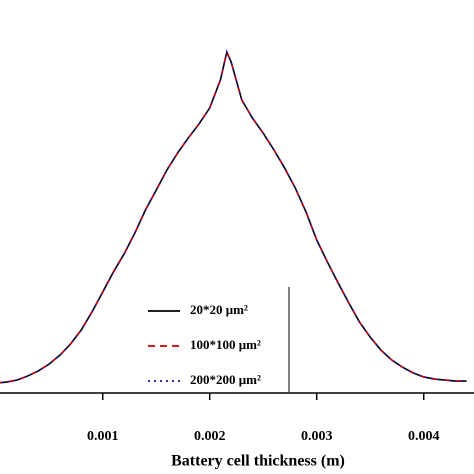  What do you see at coordinates (225, 379) in the screenshot?
I see `legend-label: 200*200 μm²` at bounding box center [225, 379].